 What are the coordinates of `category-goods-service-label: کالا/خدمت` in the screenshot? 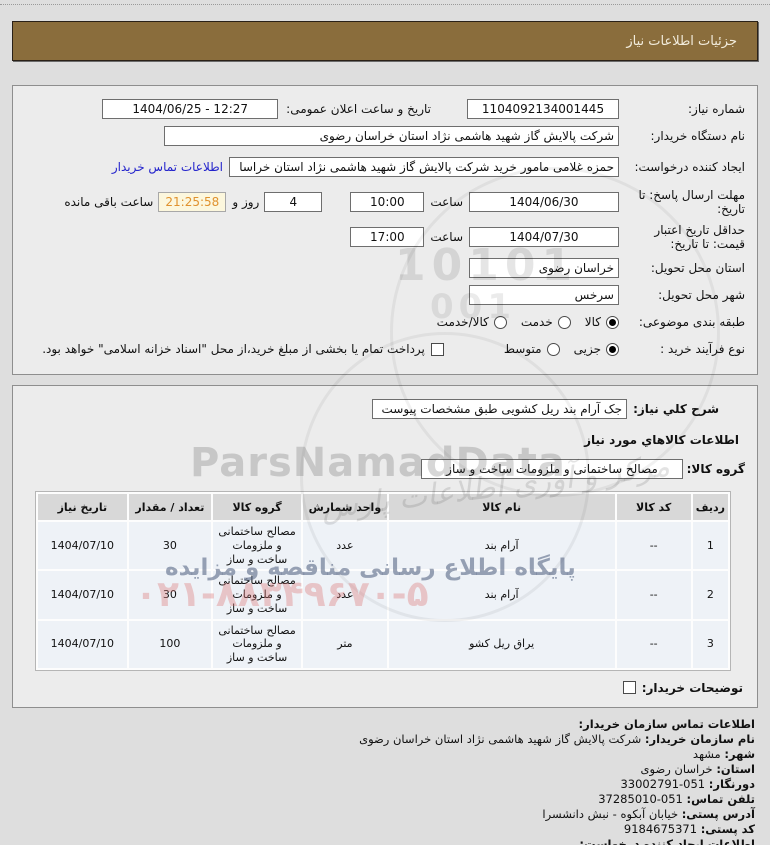 It's located at (462, 322).